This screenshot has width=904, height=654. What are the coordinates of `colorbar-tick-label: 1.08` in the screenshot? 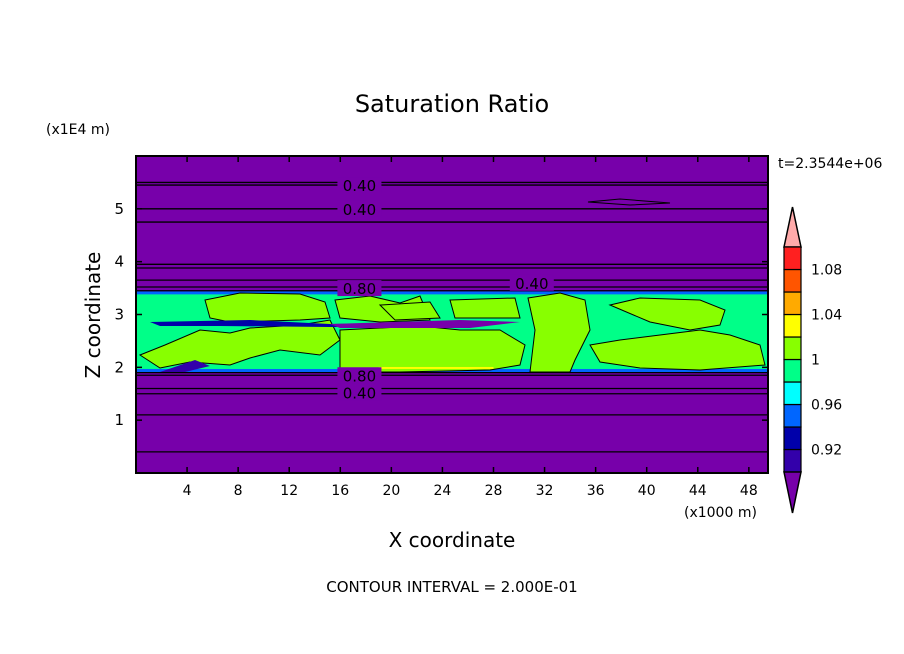 It's located at (826, 271).